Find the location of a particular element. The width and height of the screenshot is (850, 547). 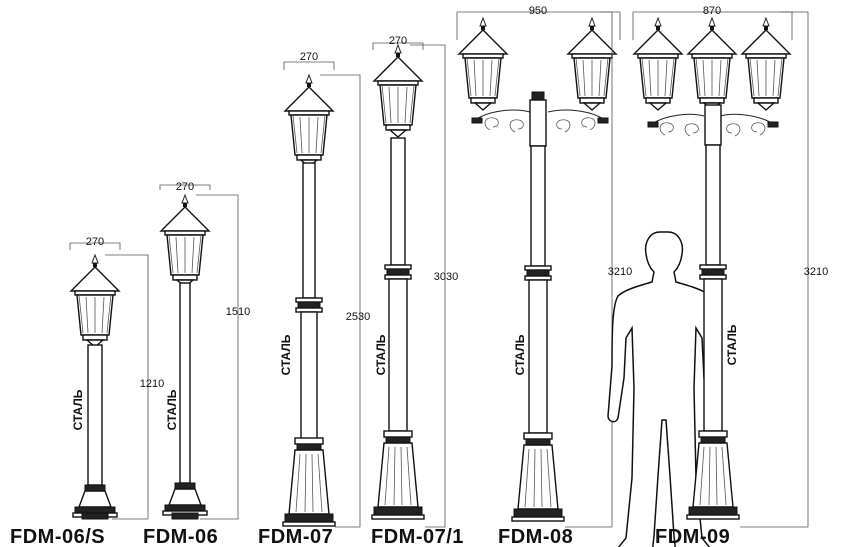

dim-height-fdm-06s: 1210 is located at coordinates (152, 384).